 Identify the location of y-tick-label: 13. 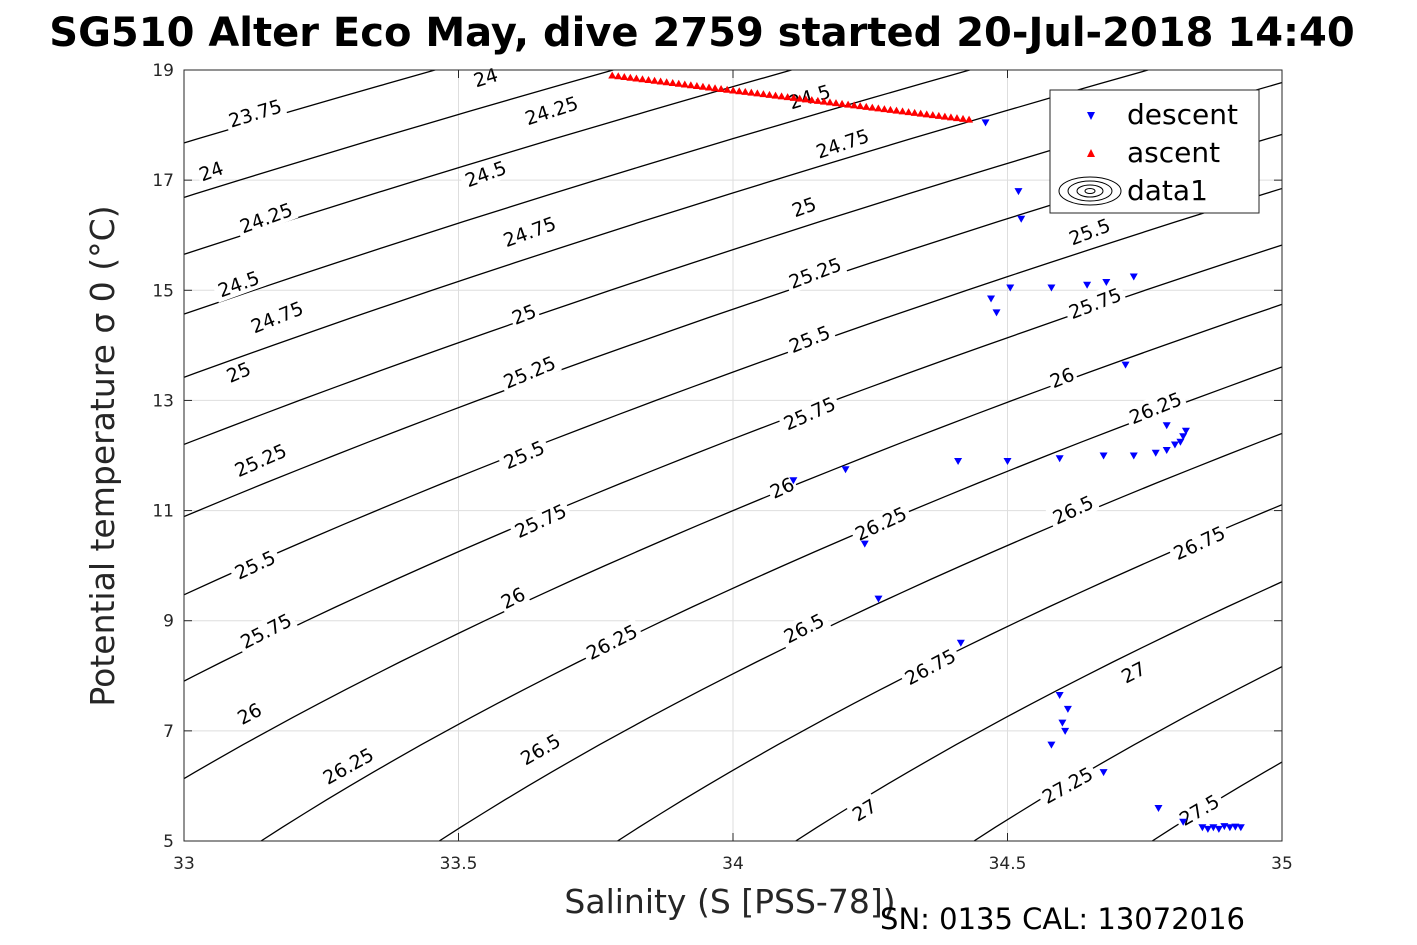
(163, 401).